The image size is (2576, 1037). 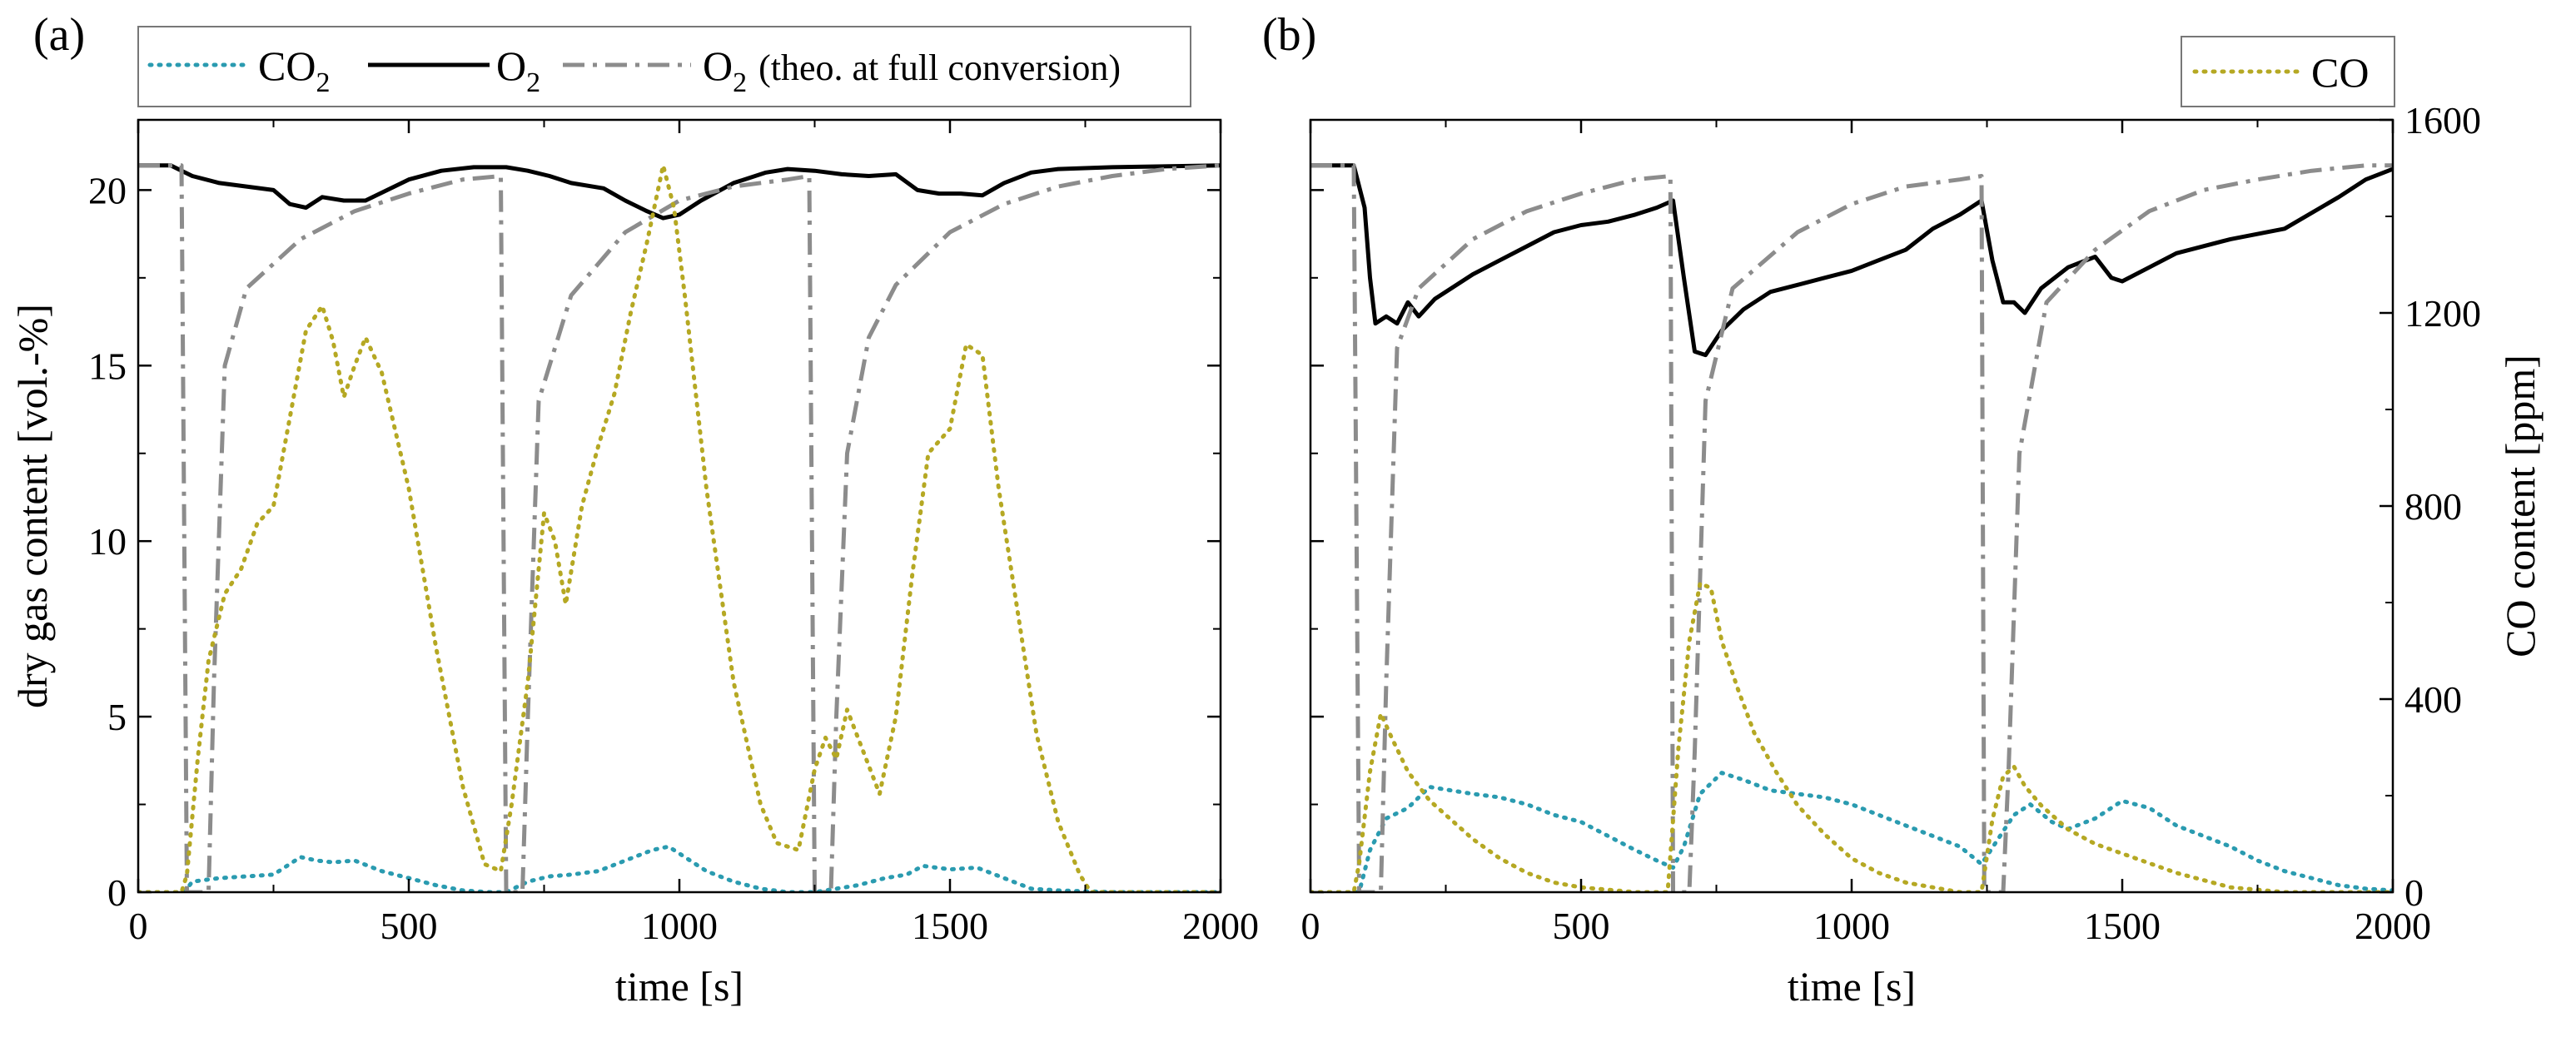 I want to click on legend-o2-theo-sub: 2, so click(x=740, y=82).